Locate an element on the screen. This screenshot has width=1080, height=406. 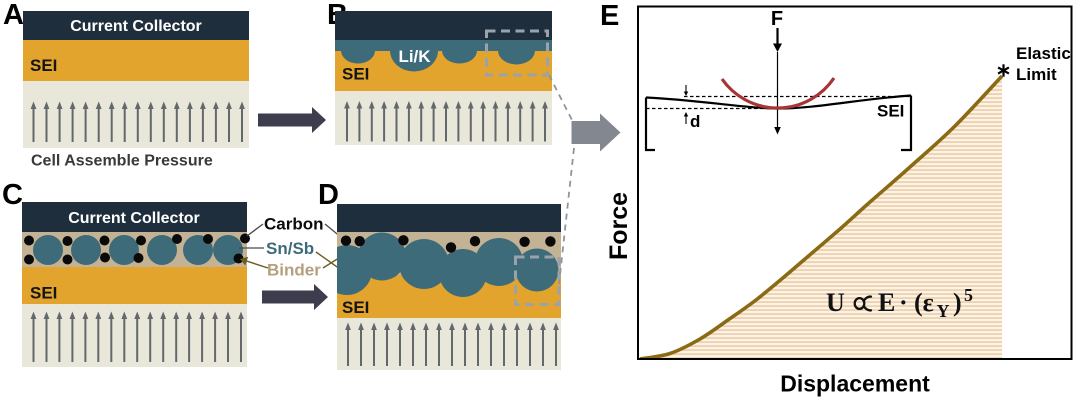
svg-text: Sn/Sb is located at coordinates (290, 248).